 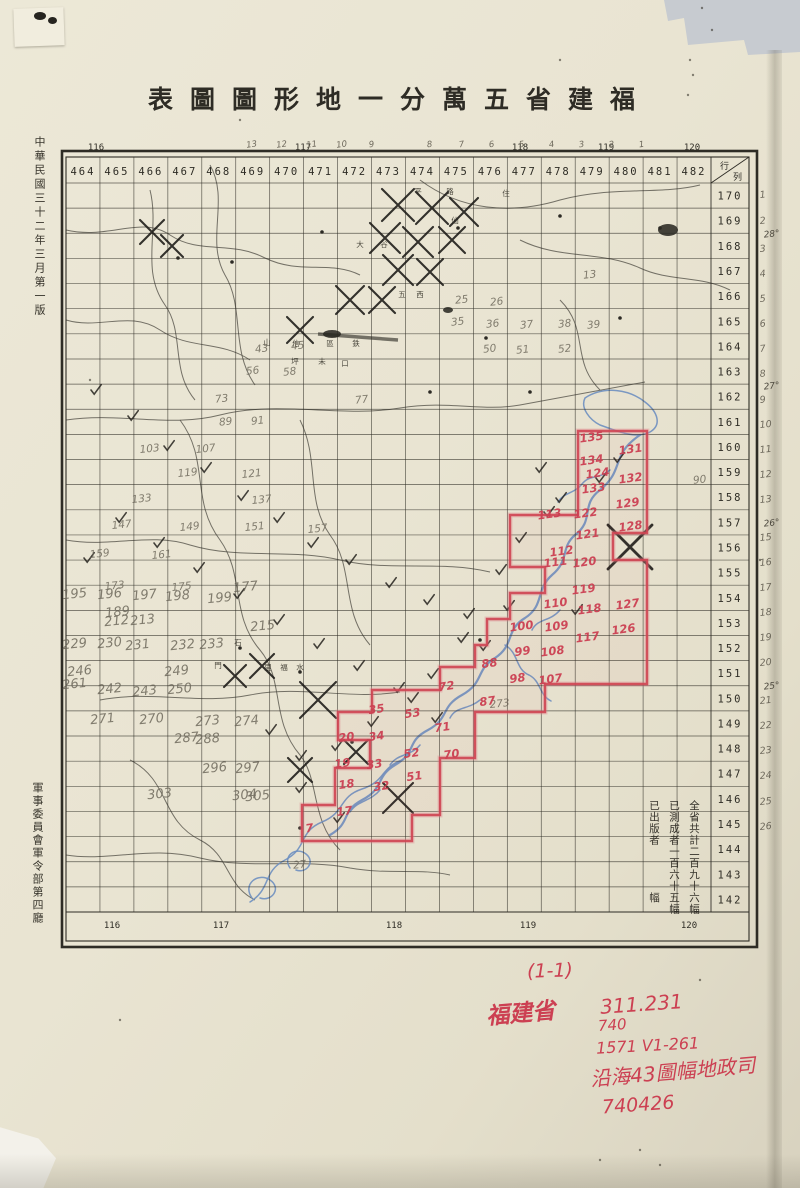 I want to click on svg-text: 468, so click(x=218, y=172).